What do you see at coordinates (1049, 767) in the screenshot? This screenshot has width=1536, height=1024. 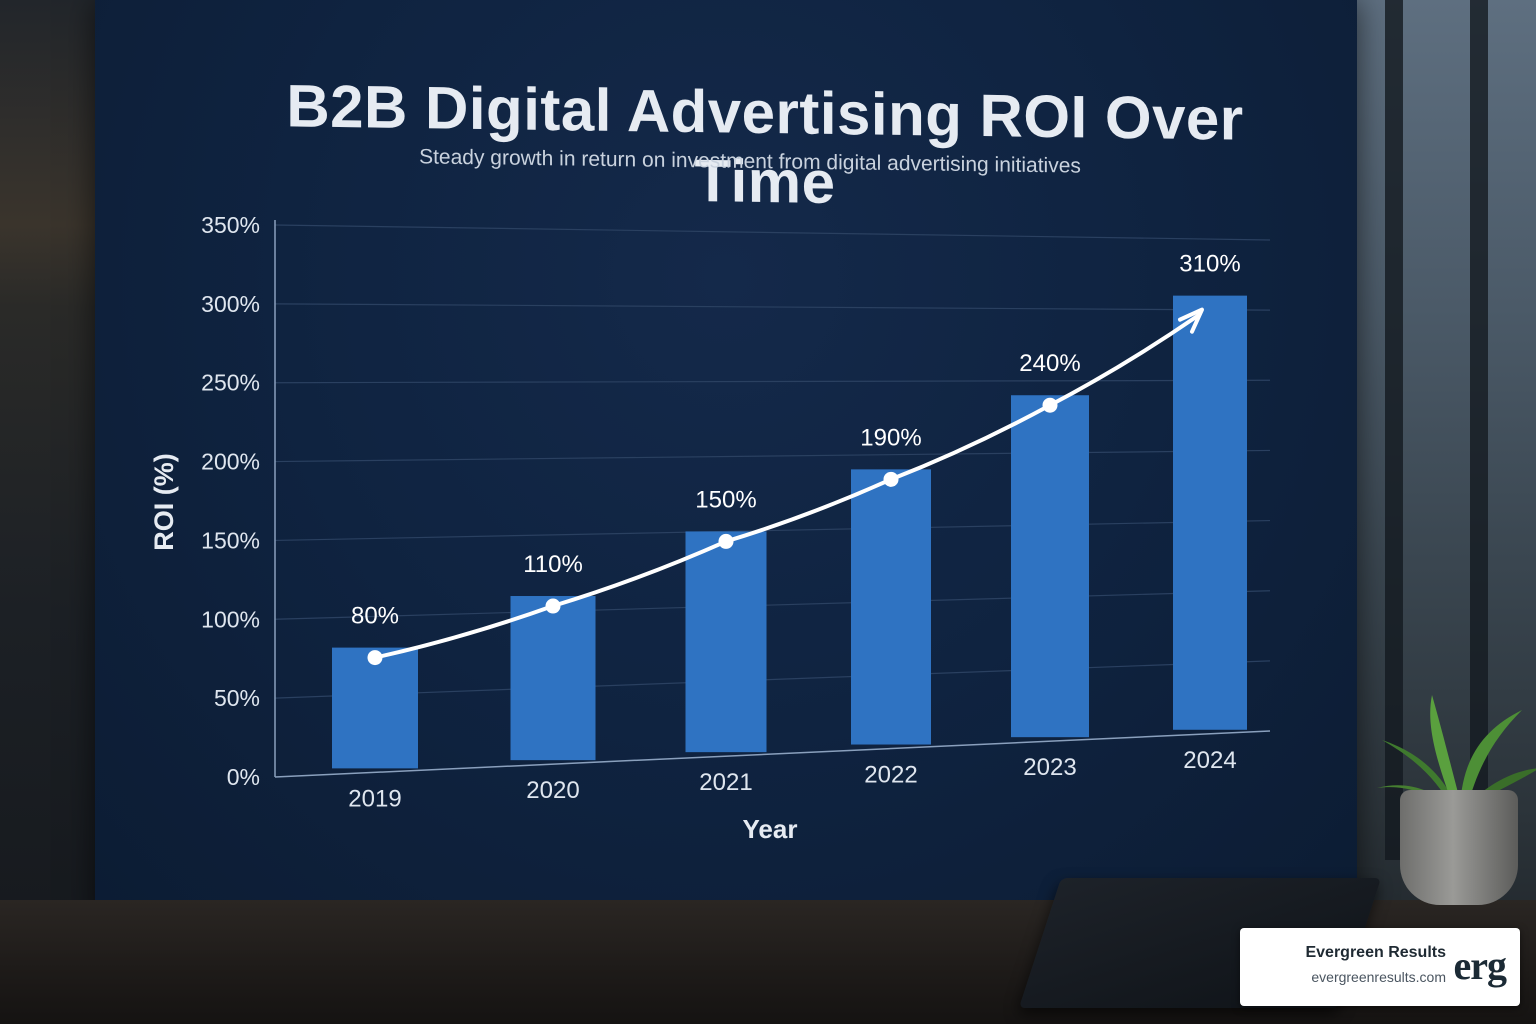 I see `x-tick-label: 2023` at bounding box center [1049, 767].